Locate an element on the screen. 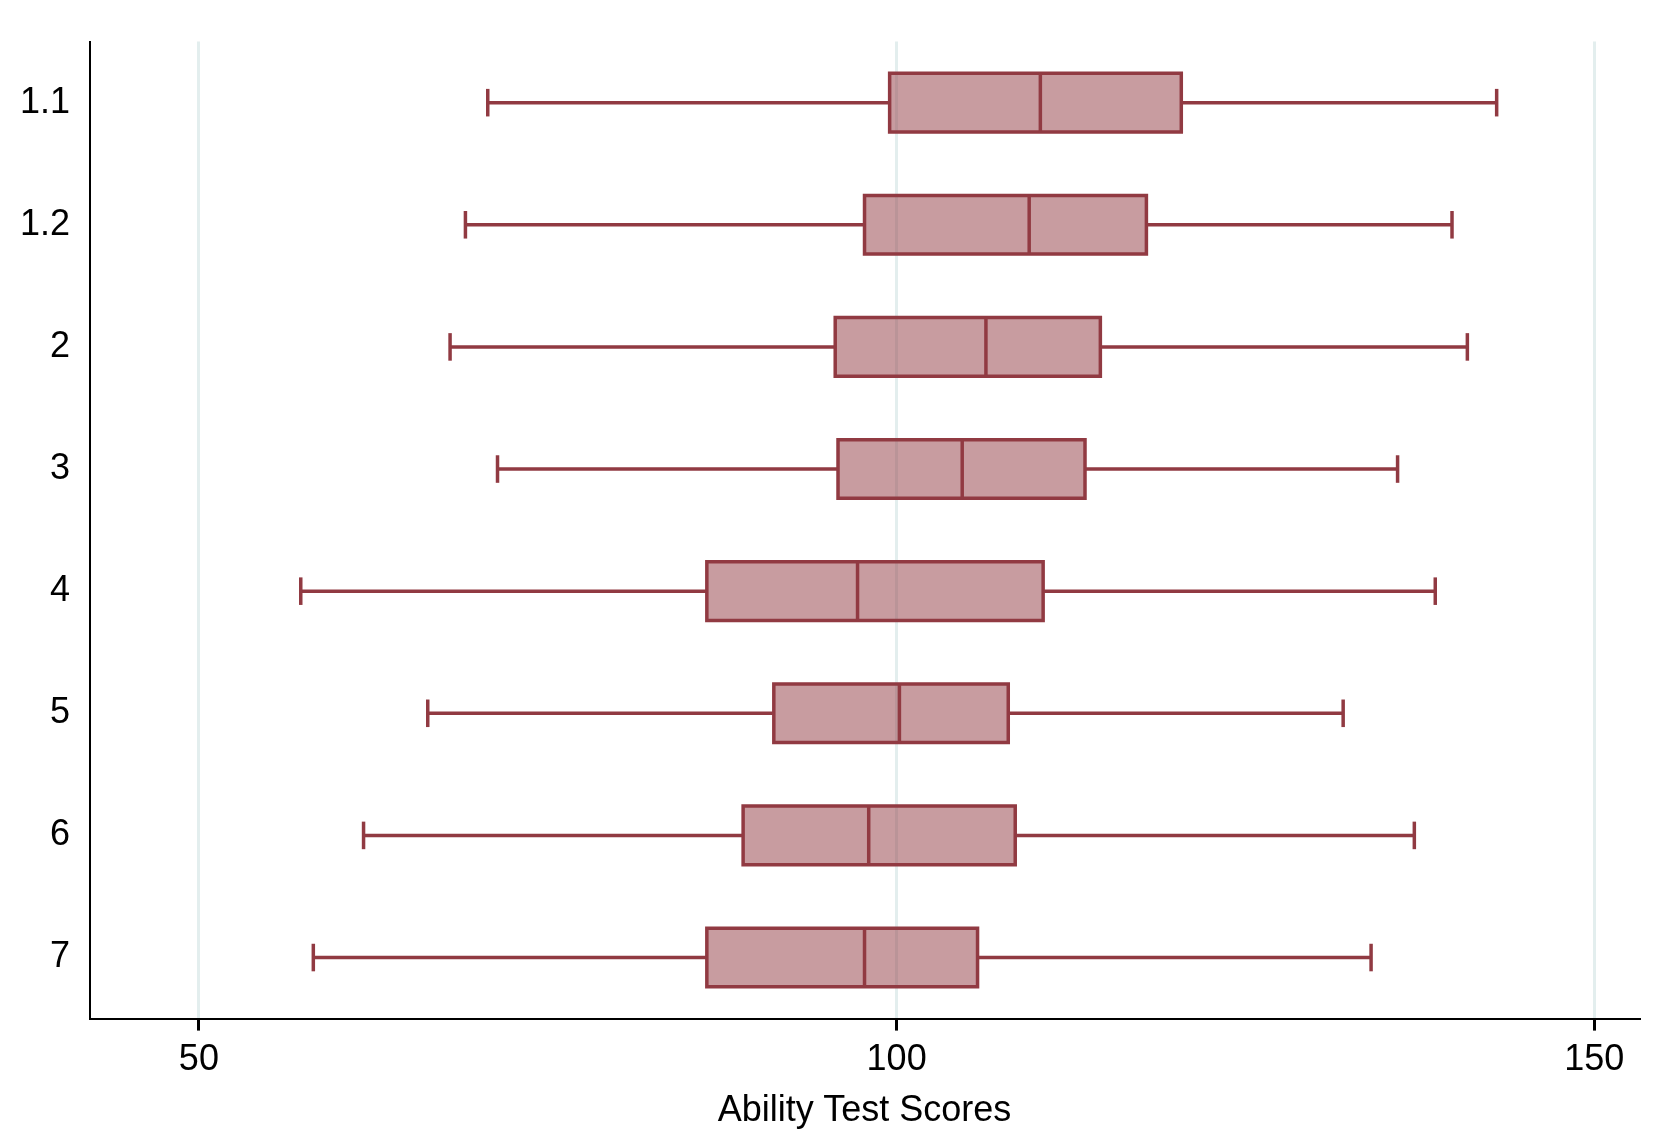 The width and height of the screenshot is (1653, 1141). y-tick-label: 2 is located at coordinates (60, 344).